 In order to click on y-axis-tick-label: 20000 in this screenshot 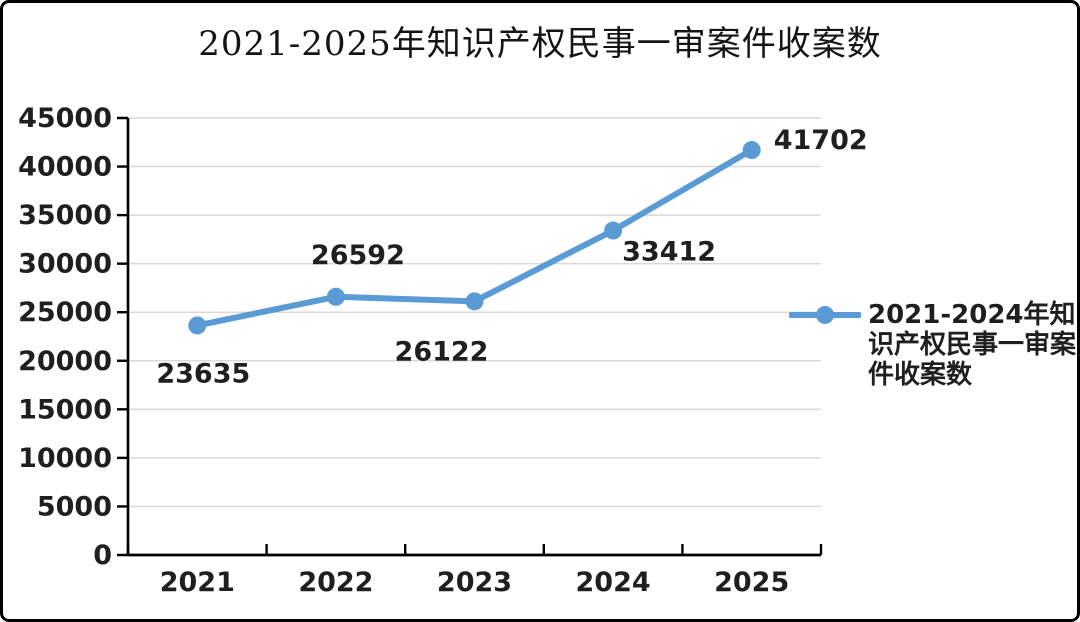, I will do `click(65, 361)`.